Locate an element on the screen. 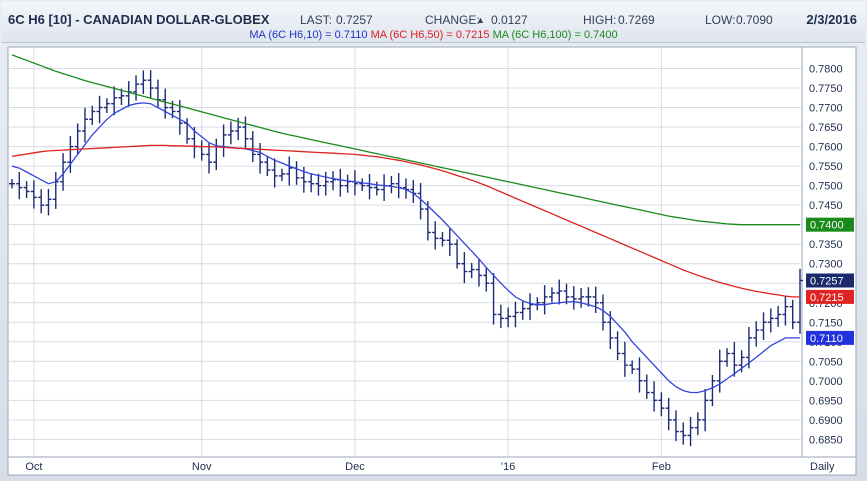 This screenshot has height=481, width=867. y-tick-label: 0.7050 is located at coordinates (826, 362).